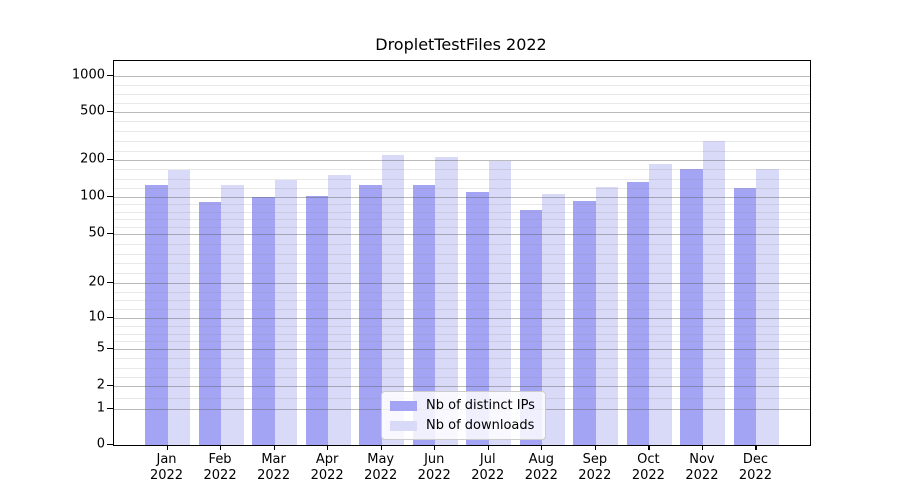 The width and height of the screenshot is (900, 500). What do you see at coordinates (541, 467) in the screenshot?
I see `x-axis-tick-label: Aug 2022` at bounding box center [541, 467].